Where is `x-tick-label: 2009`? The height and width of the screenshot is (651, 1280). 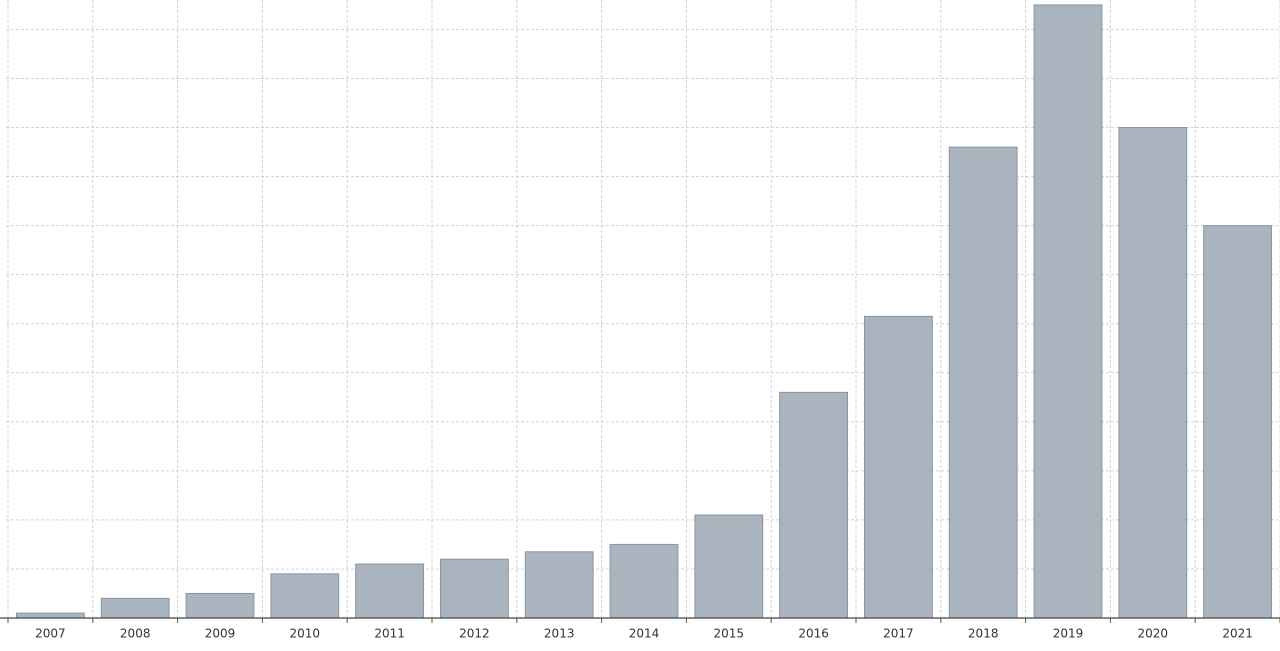 x-tick-label: 2009 is located at coordinates (220, 634).